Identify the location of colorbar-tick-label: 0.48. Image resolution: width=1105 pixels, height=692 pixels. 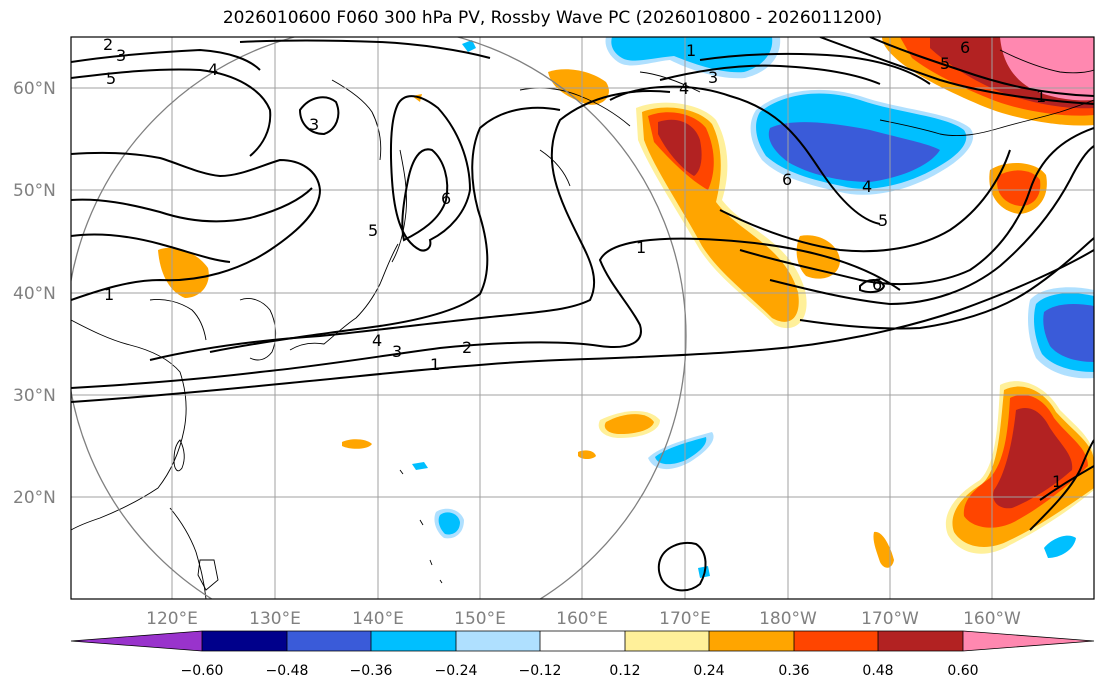
(877, 671).